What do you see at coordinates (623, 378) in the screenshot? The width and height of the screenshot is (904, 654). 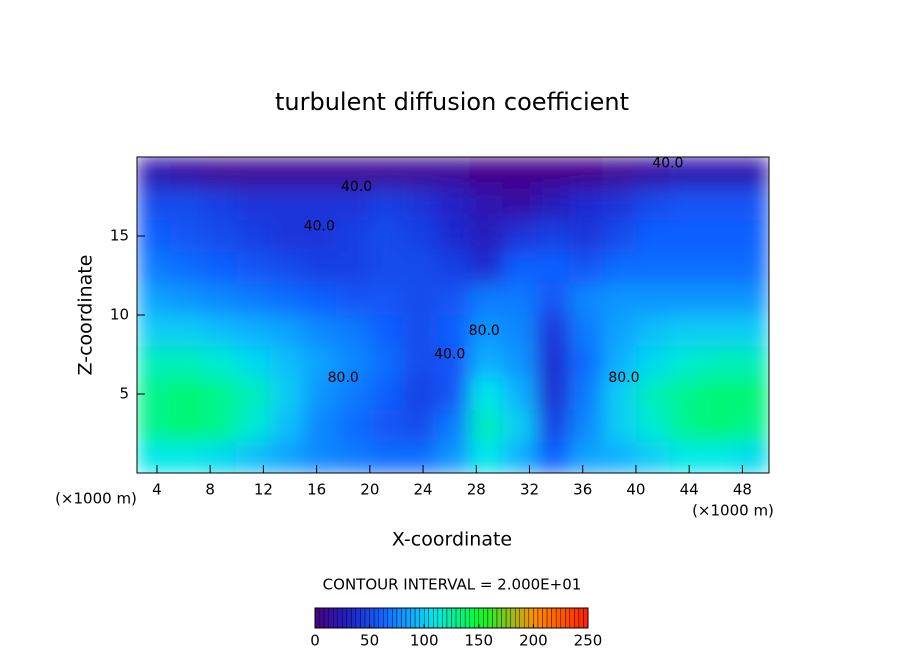 I see `contour-label: 80.0` at bounding box center [623, 378].